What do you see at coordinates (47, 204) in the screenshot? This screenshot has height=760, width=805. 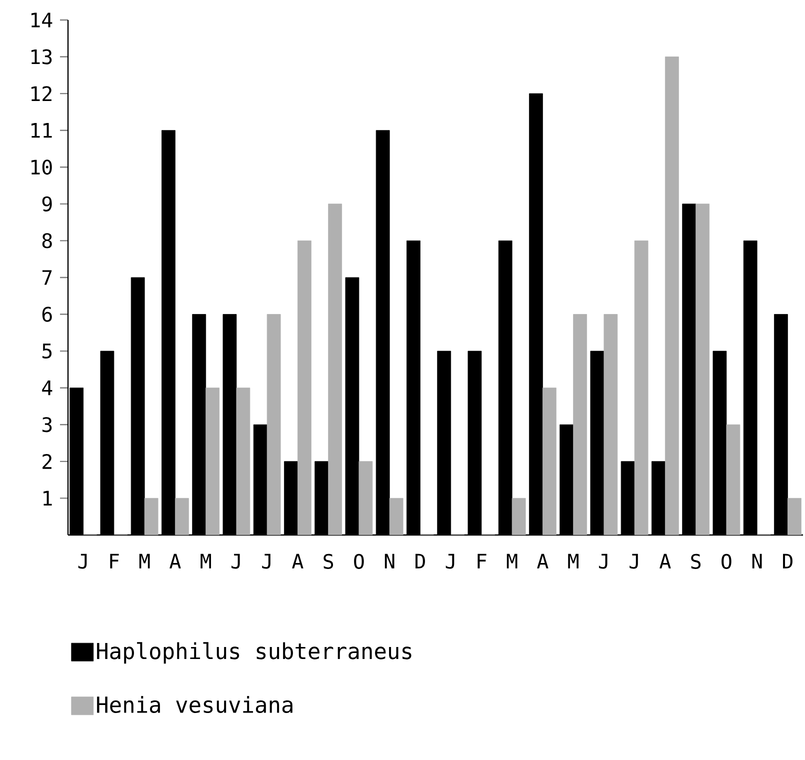 I see `y-tick-label: 9` at bounding box center [47, 204].